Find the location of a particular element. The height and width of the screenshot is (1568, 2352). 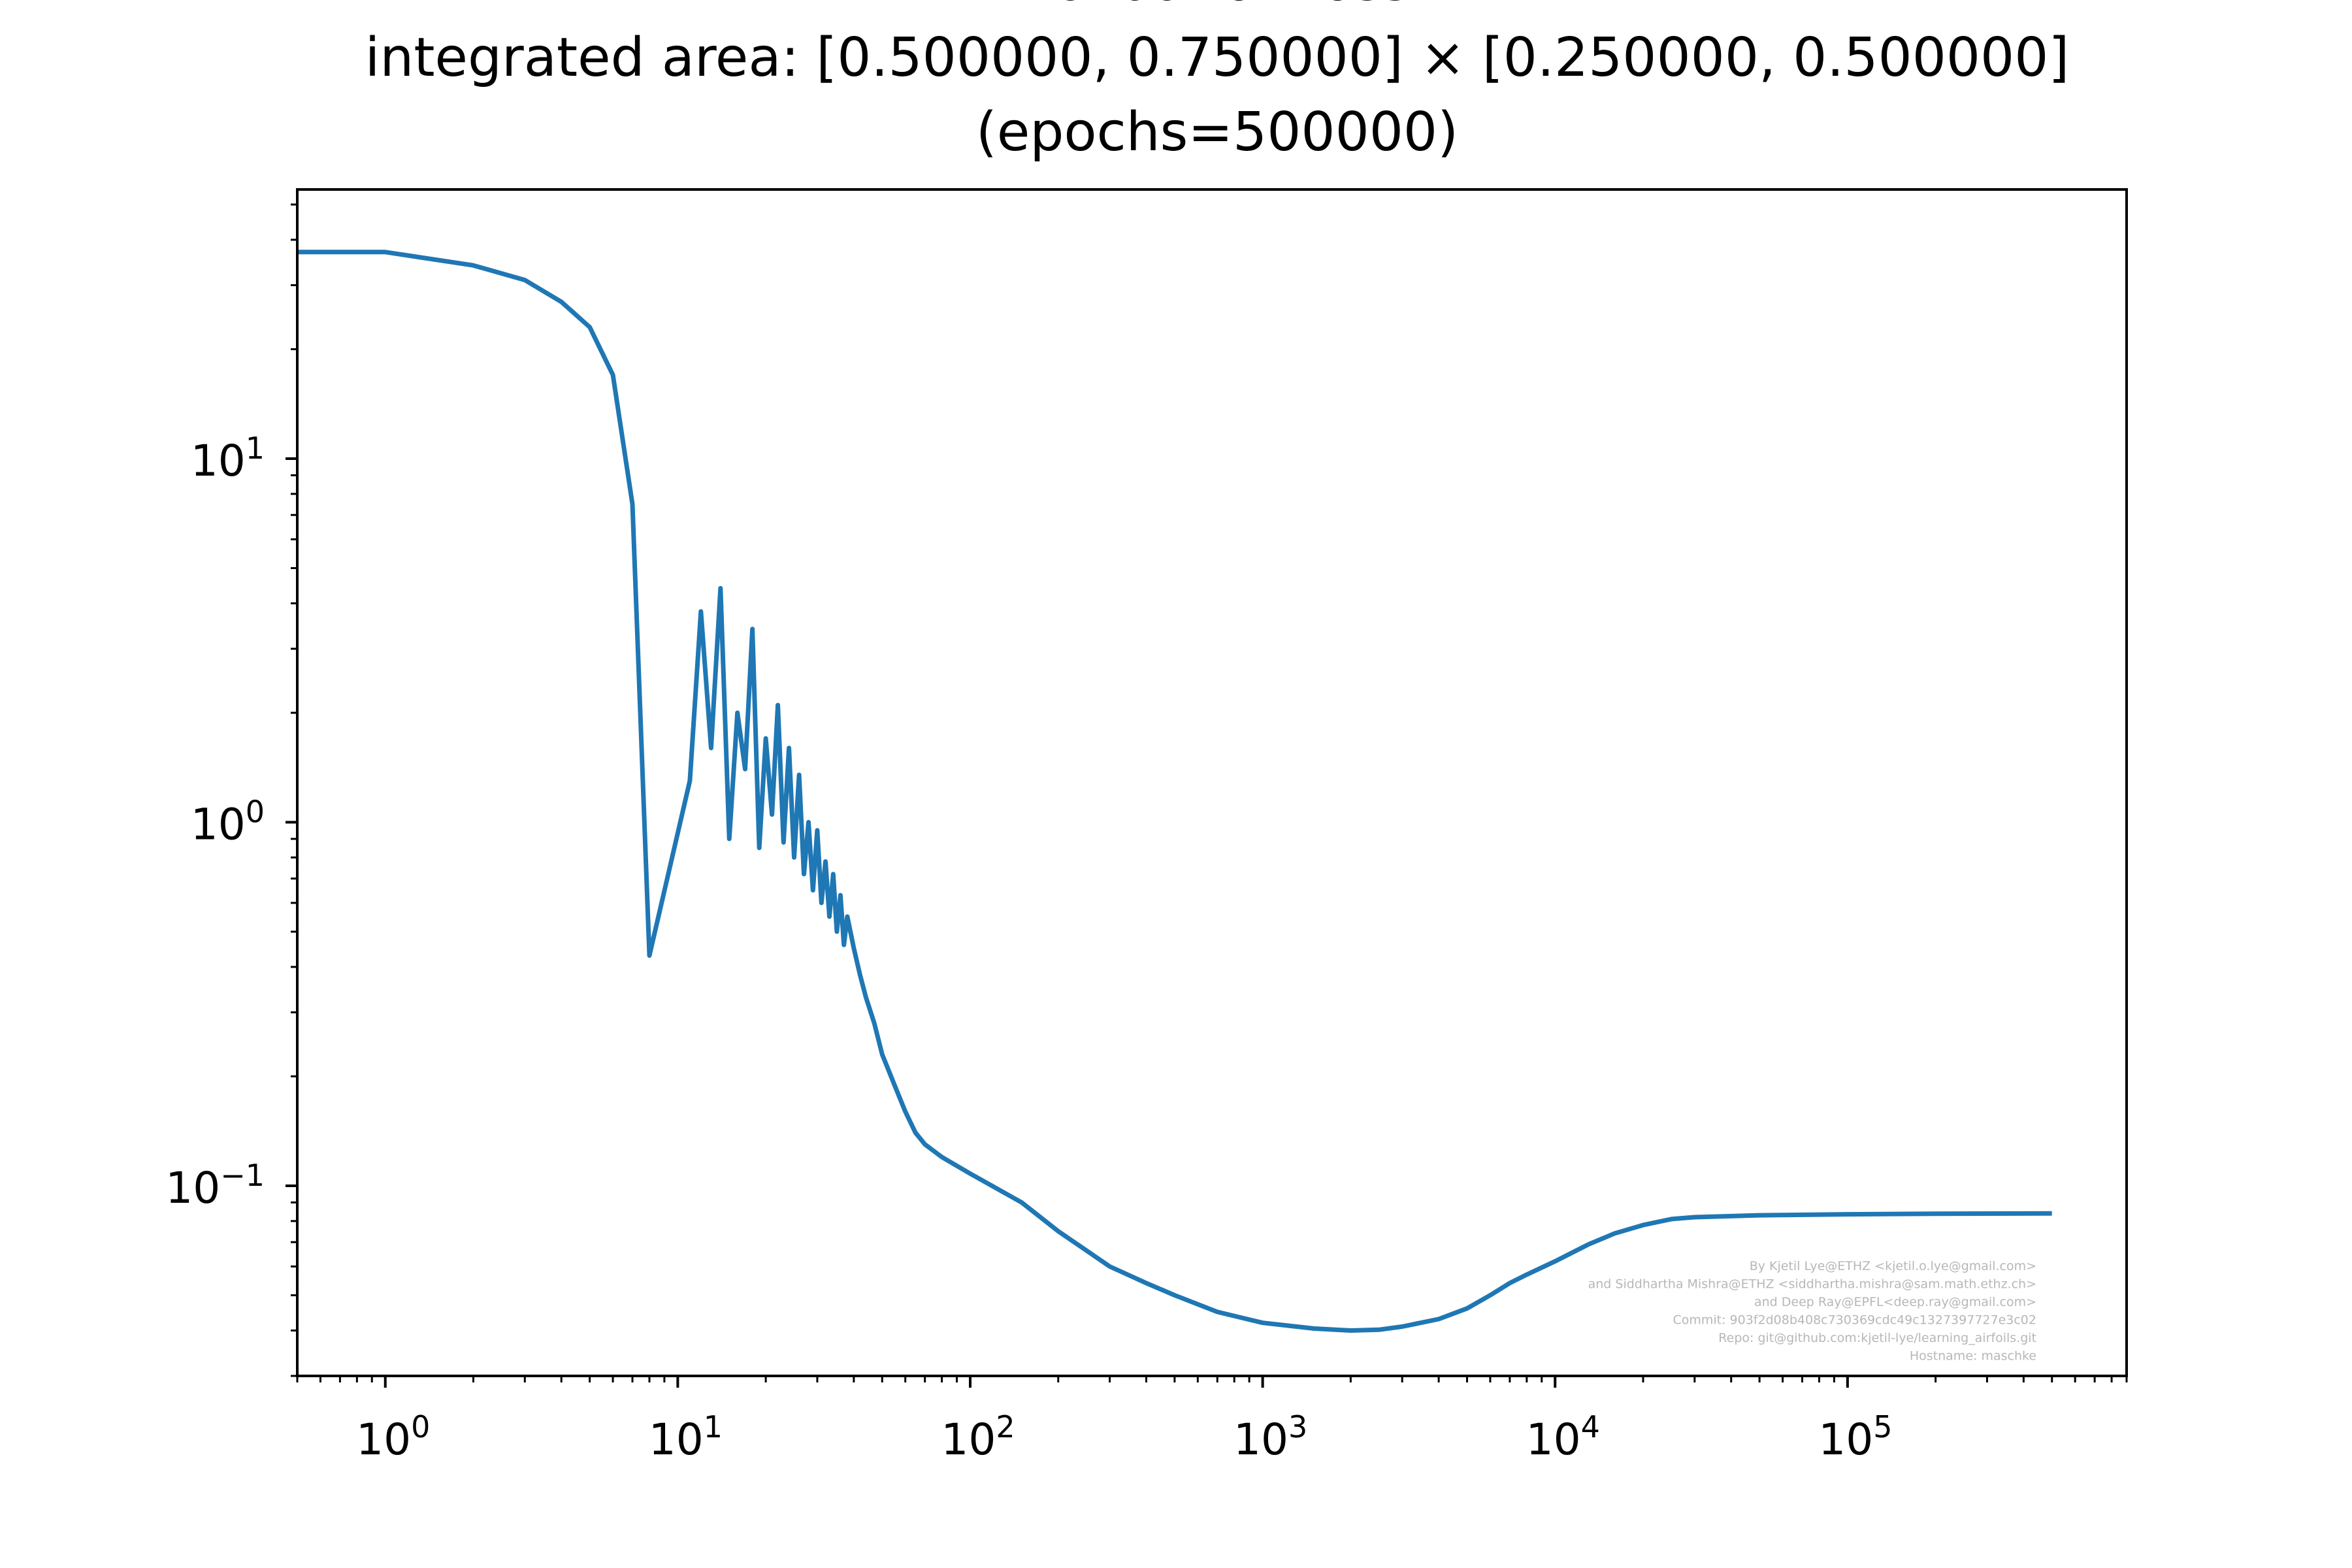

watermark-line: and Deep Ray@EPFL<deep.ray@gmail.com> is located at coordinates (1895, 1302).